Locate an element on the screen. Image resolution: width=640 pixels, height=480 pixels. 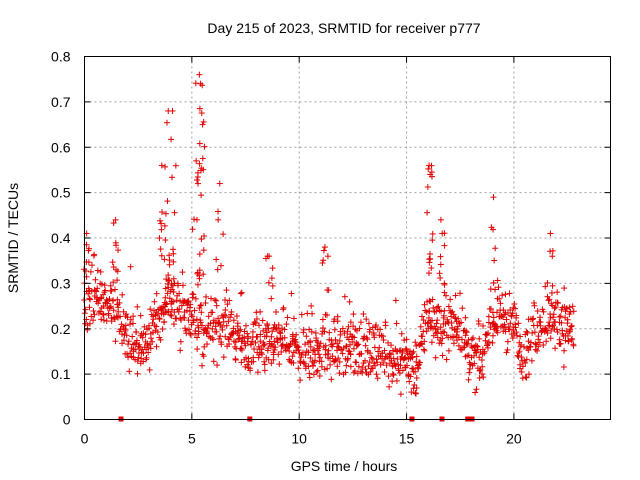
x-tick-label: 0 is located at coordinates (85, 439).